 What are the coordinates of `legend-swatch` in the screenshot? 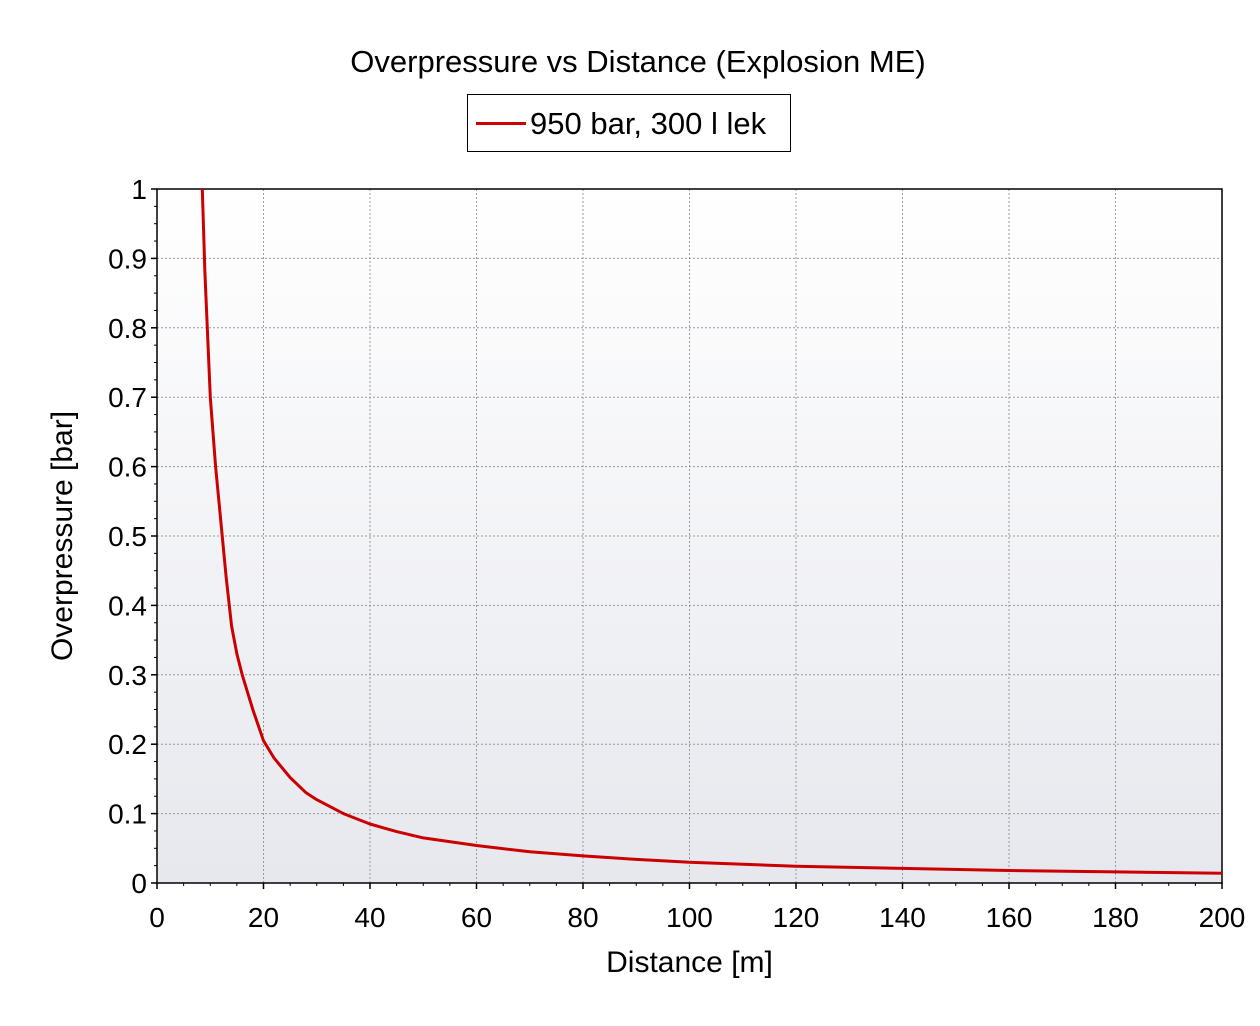 It's located at (501, 123).